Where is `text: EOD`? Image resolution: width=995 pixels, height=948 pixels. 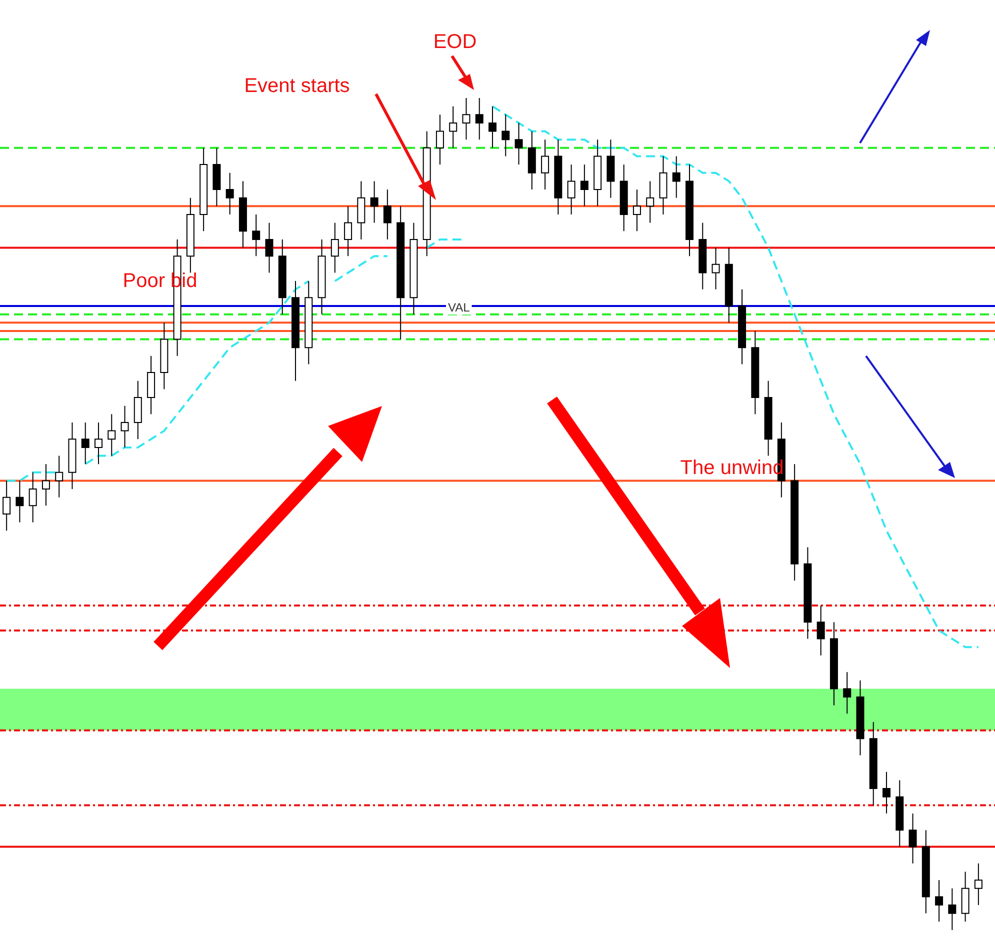 text: EOD is located at coordinates (455, 42).